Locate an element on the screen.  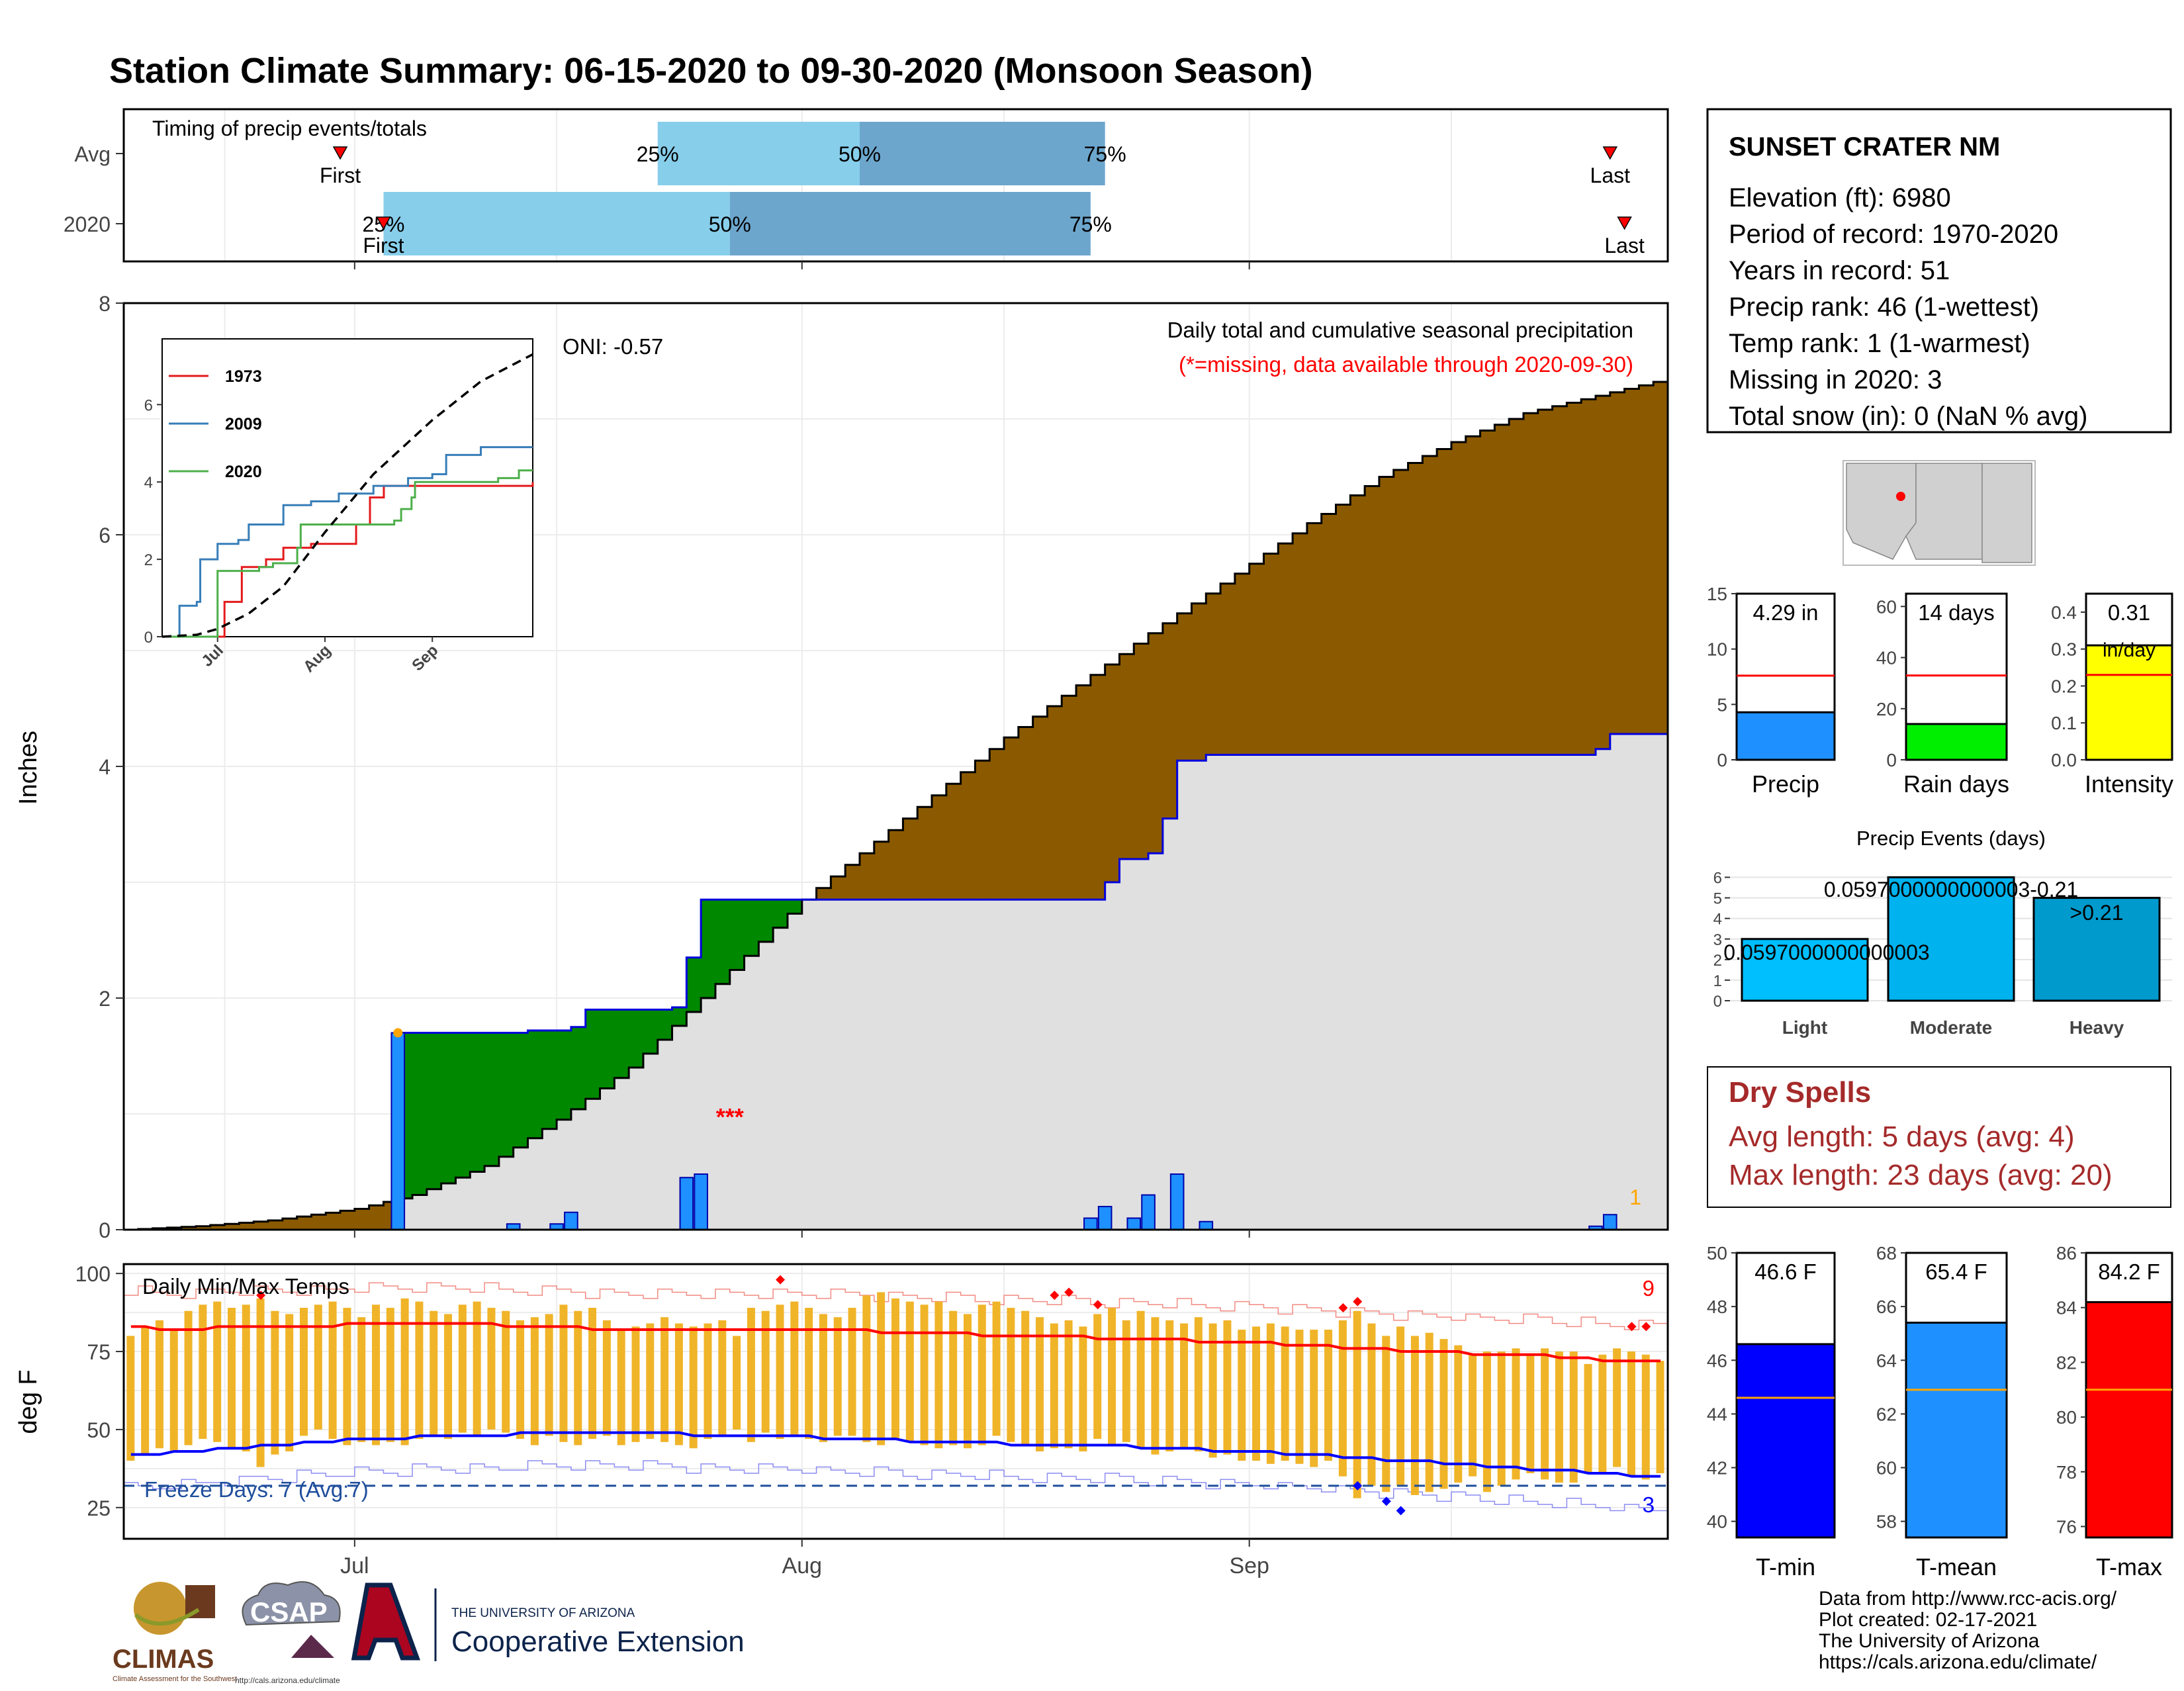
locator-map is located at coordinates (1940, 513).